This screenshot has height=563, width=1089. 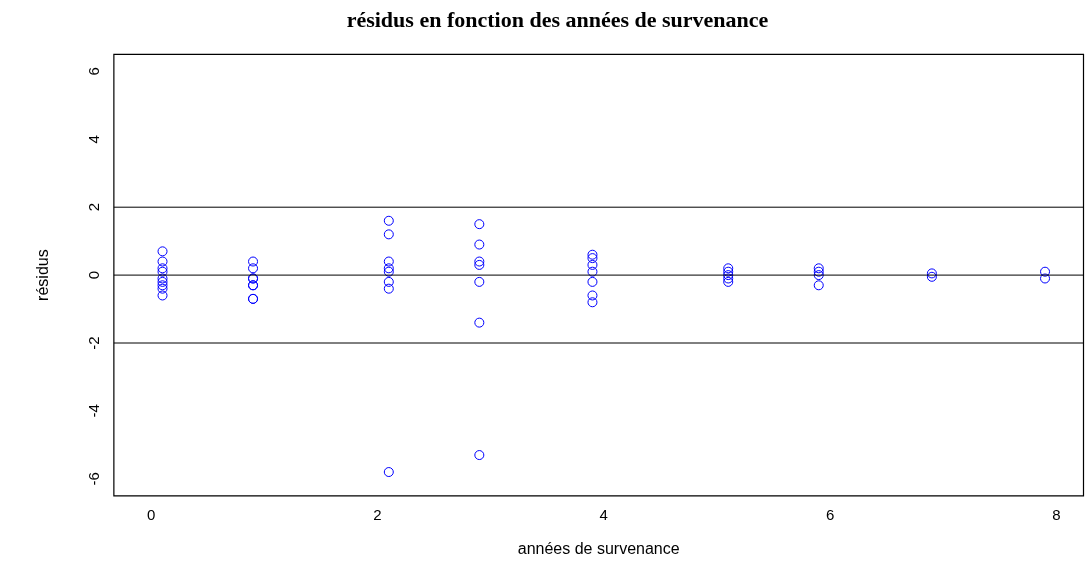 What do you see at coordinates (43, 275) in the screenshot?
I see `y-axis-title: résidus` at bounding box center [43, 275].